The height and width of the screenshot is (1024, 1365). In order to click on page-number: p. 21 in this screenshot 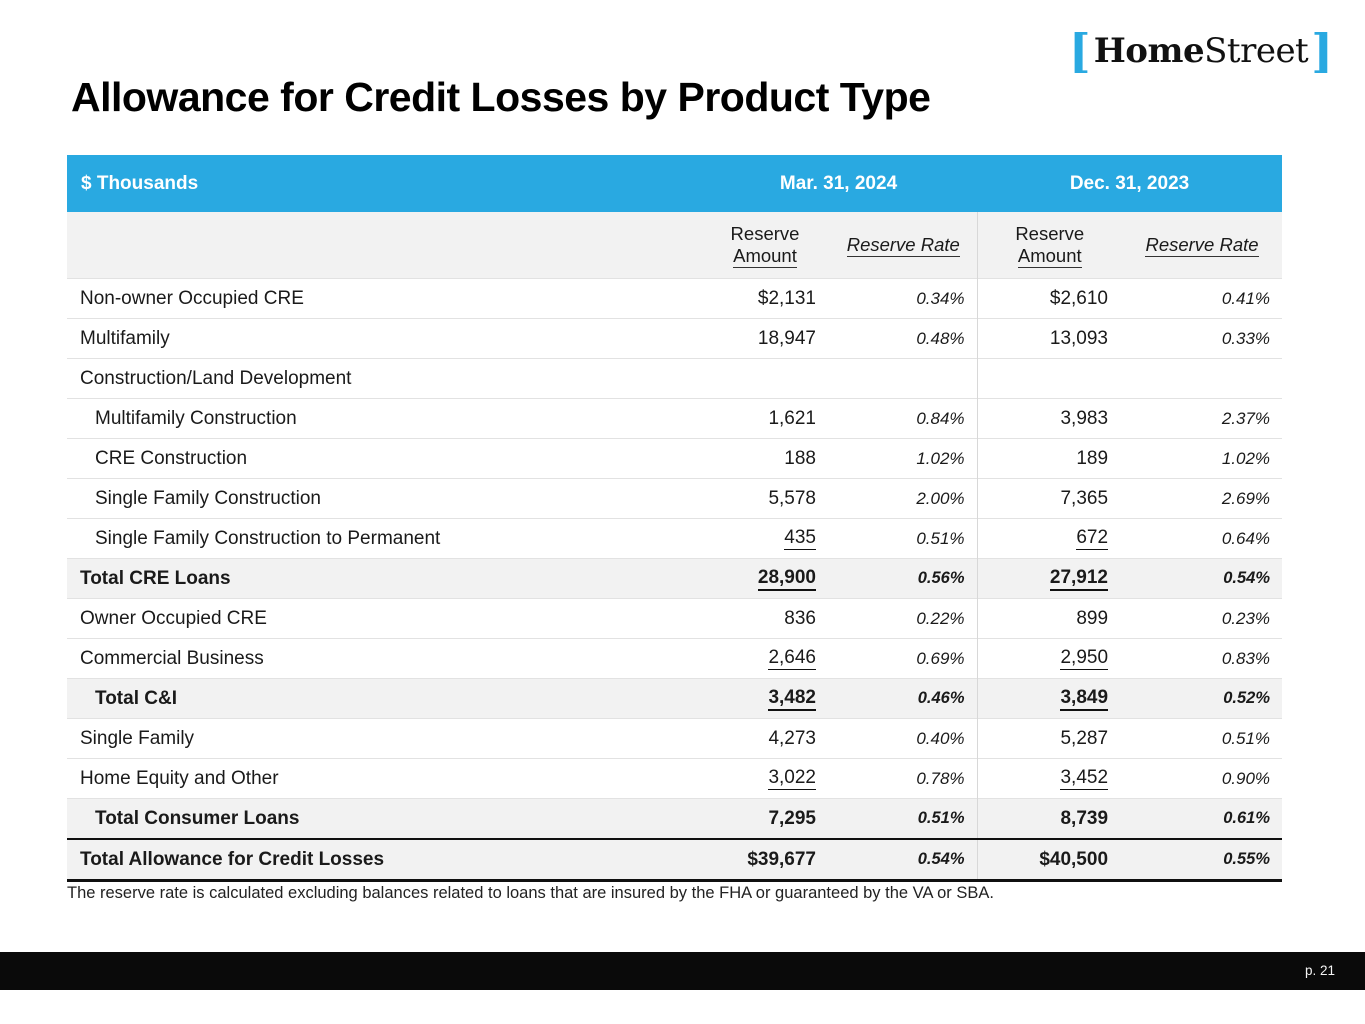, I will do `click(1319, 970)`.